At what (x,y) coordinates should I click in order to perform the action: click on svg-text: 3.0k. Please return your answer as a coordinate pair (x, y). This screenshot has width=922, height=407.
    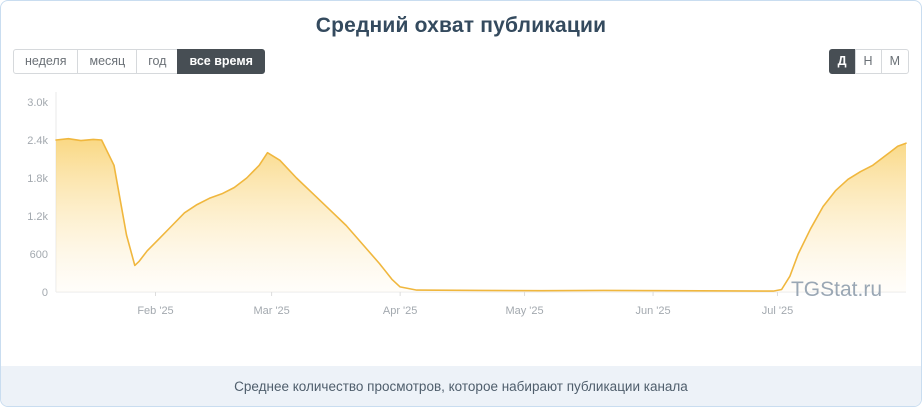
    Looking at the image, I should click on (37, 103).